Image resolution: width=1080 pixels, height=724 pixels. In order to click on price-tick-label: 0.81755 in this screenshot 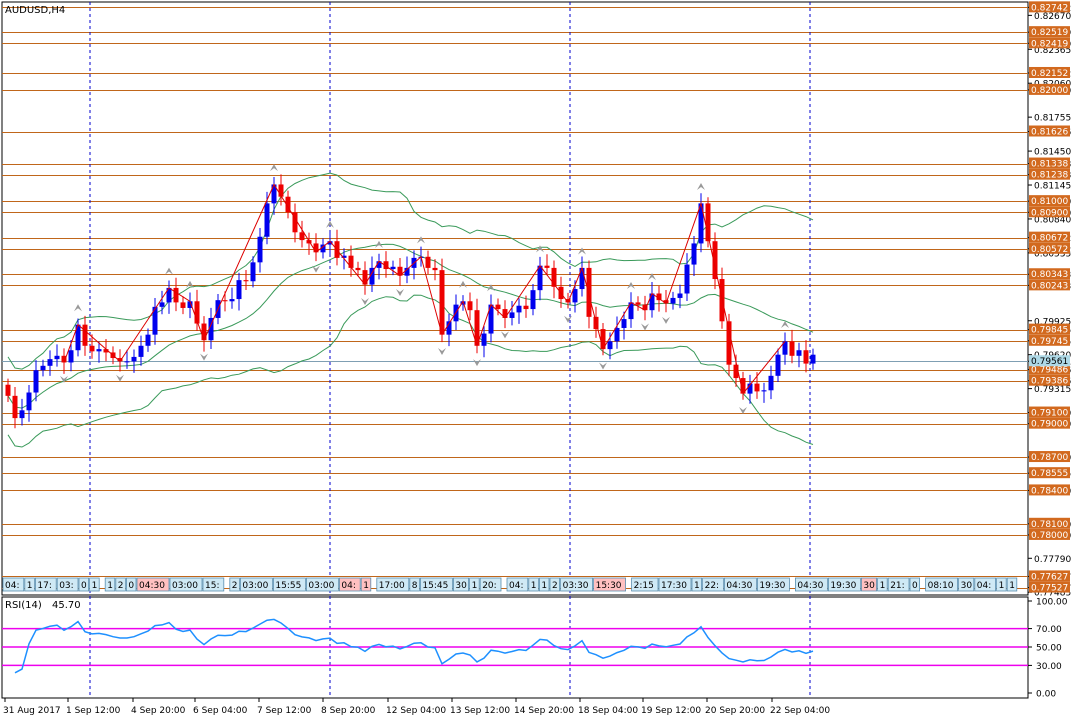, I will do `click(1052, 119)`.